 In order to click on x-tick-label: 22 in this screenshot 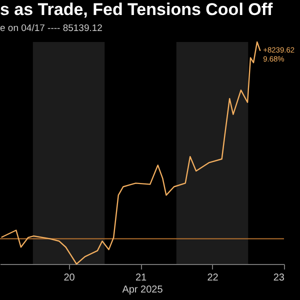, I will do `click(213, 278)`.